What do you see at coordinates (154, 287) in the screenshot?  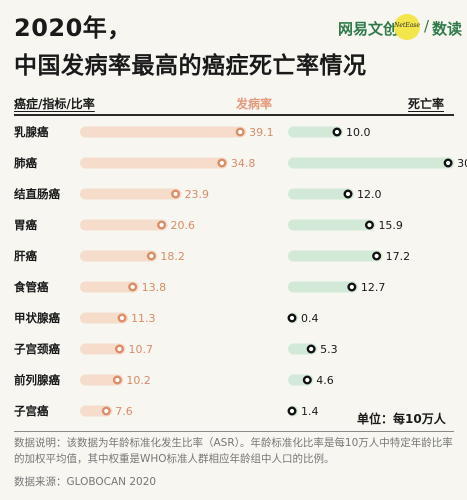 I see `incidence-value-label: 13.8` at bounding box center [154, 287].